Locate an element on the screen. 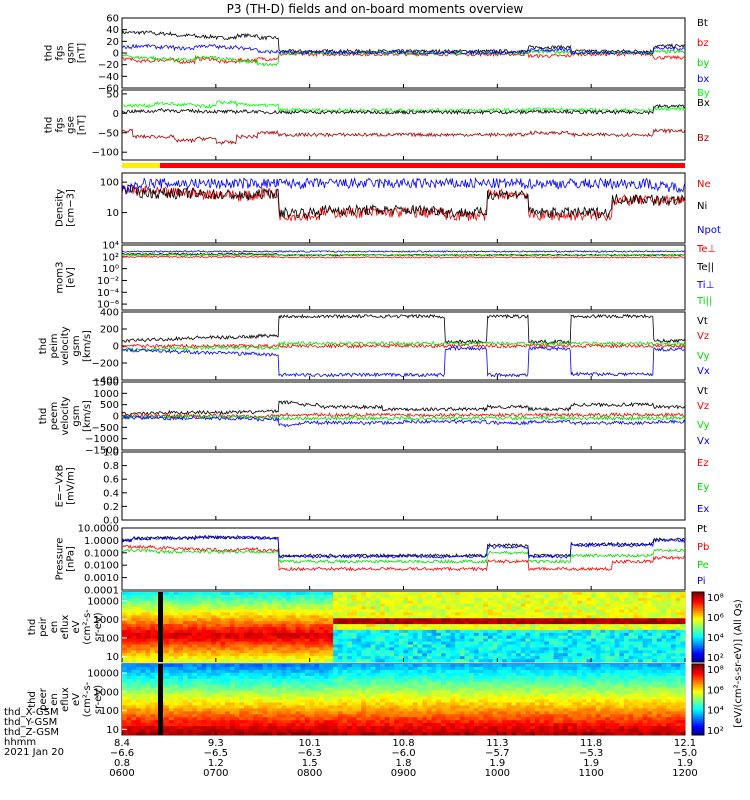 This screenshot has height=800, width=750. y-tick-label: 60 is located at coordinates (112, 19).